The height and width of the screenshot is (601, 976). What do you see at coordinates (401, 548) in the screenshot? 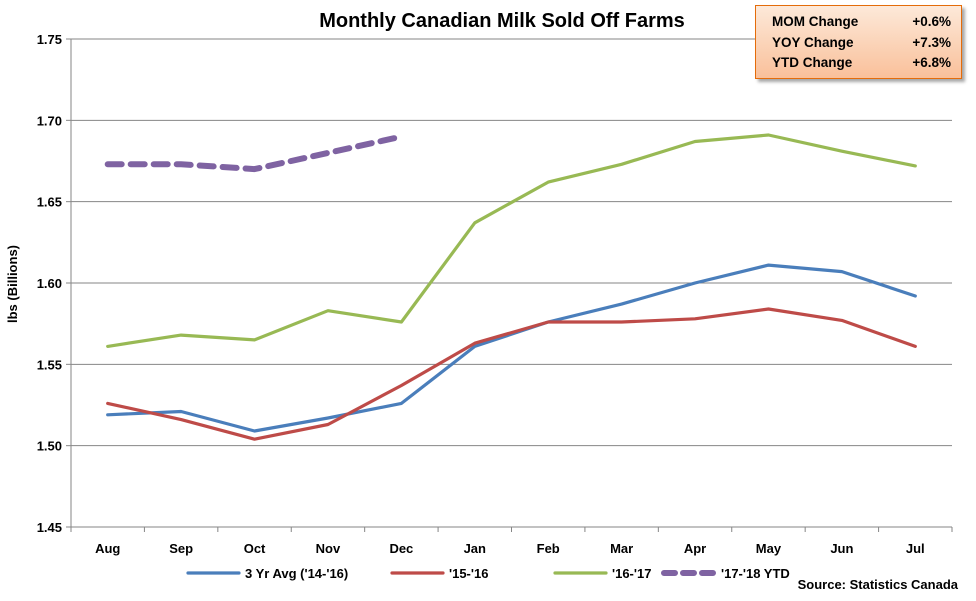
I see `x-tick-label: Dec` at bounding box center [401, 548].